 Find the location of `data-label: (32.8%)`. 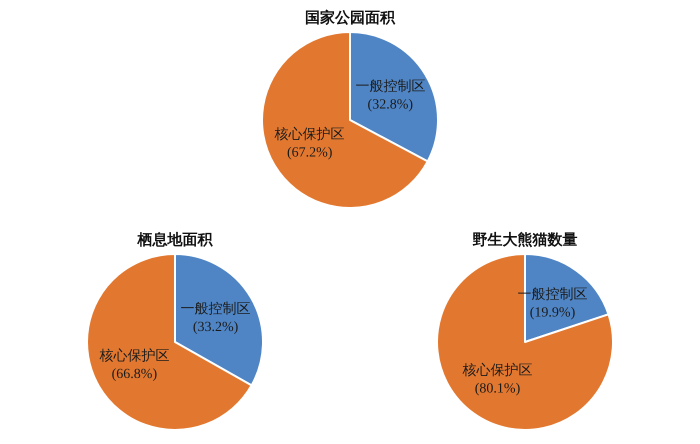

data-label: (32.8%) is located at coordinates (391, 104).